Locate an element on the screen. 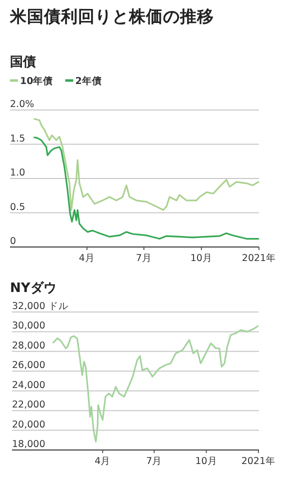 Image resolution: width=284 pixels, height=480 pixels. chart-subtitle: 国債 is located at coordinates (23, 62).